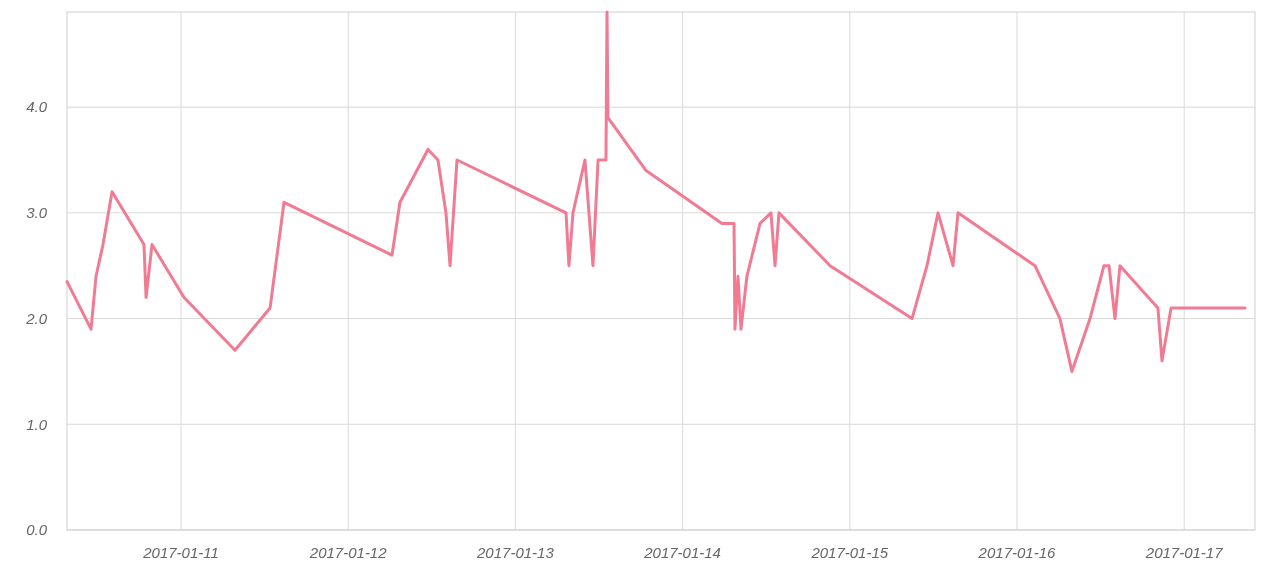  I want to click on x-tick-label: 2017-01-12, so click(348, 552).